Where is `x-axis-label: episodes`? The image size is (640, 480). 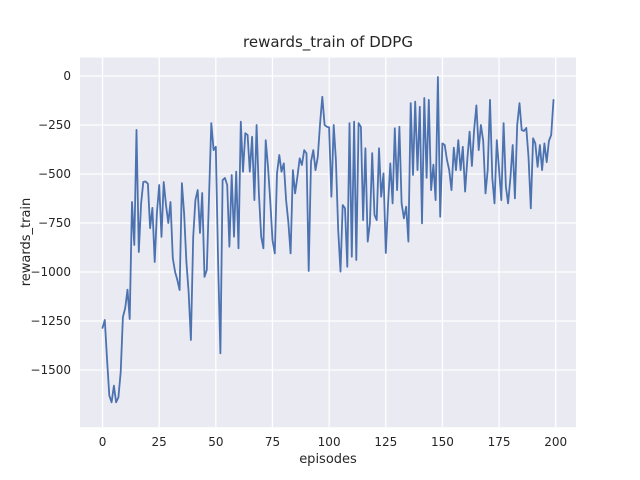 x-axis-label: episodes is located at coordinates (328, 459).